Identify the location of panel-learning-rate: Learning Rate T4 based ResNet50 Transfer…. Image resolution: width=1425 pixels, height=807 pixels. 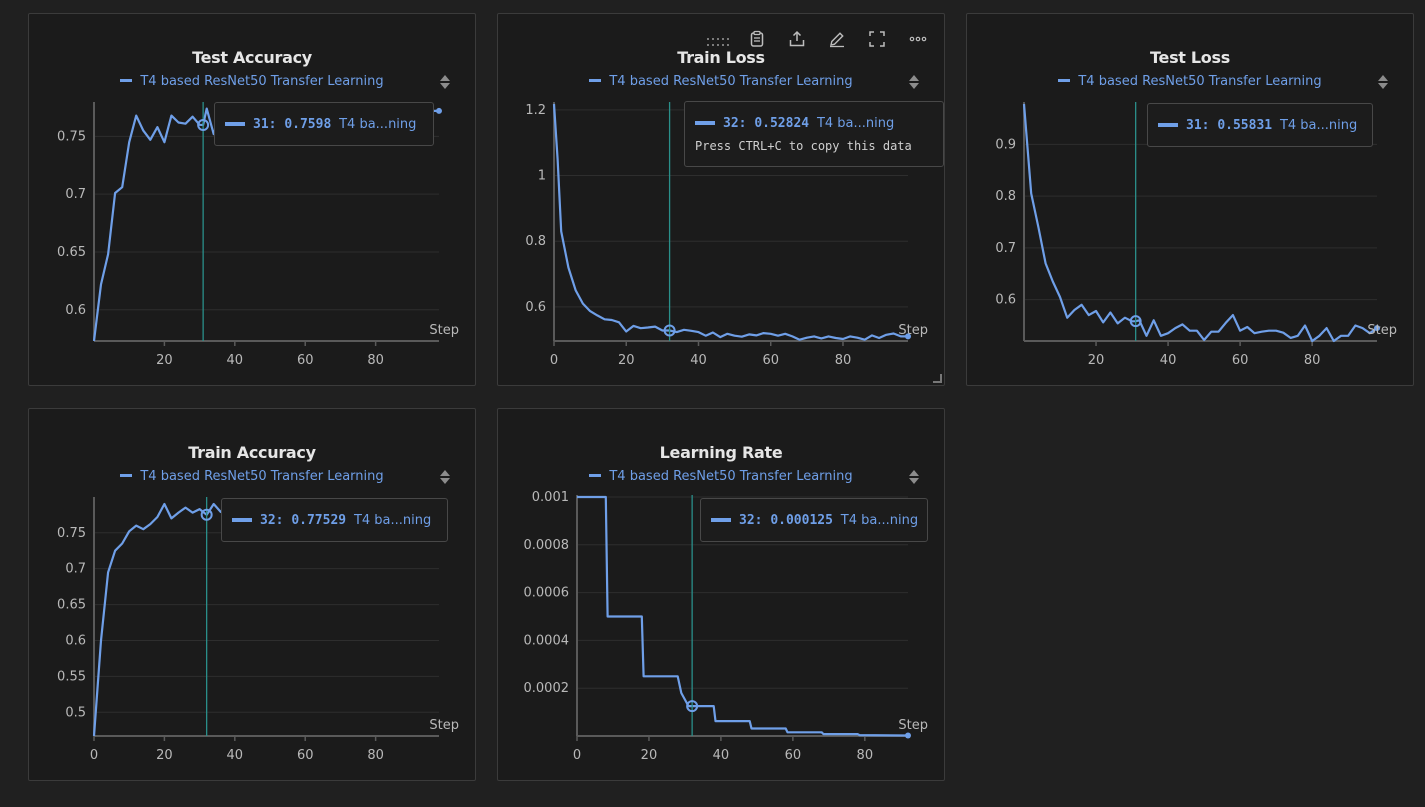
(721, 594).